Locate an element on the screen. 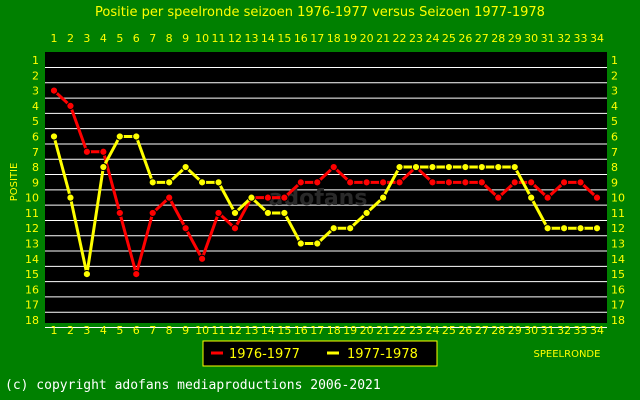 Image resolution: width=640 pixels, height=400 pixels. x-tick-bottom-3: 3 is located at coordinates (86, 330).